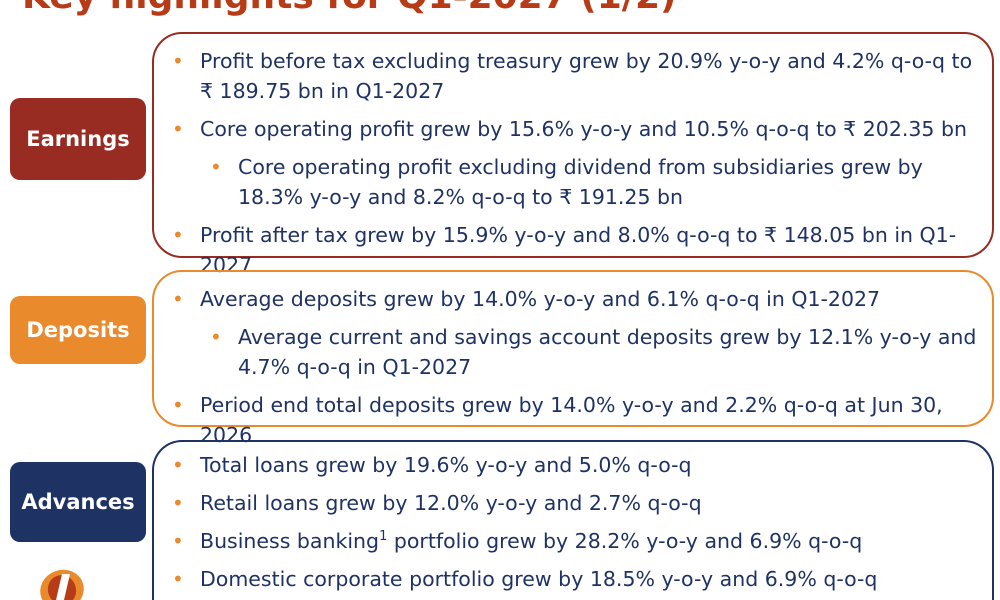 The height and width of the screenshot is (600, 1000). I want to click on bank-logo-icon, so click(62, 579).